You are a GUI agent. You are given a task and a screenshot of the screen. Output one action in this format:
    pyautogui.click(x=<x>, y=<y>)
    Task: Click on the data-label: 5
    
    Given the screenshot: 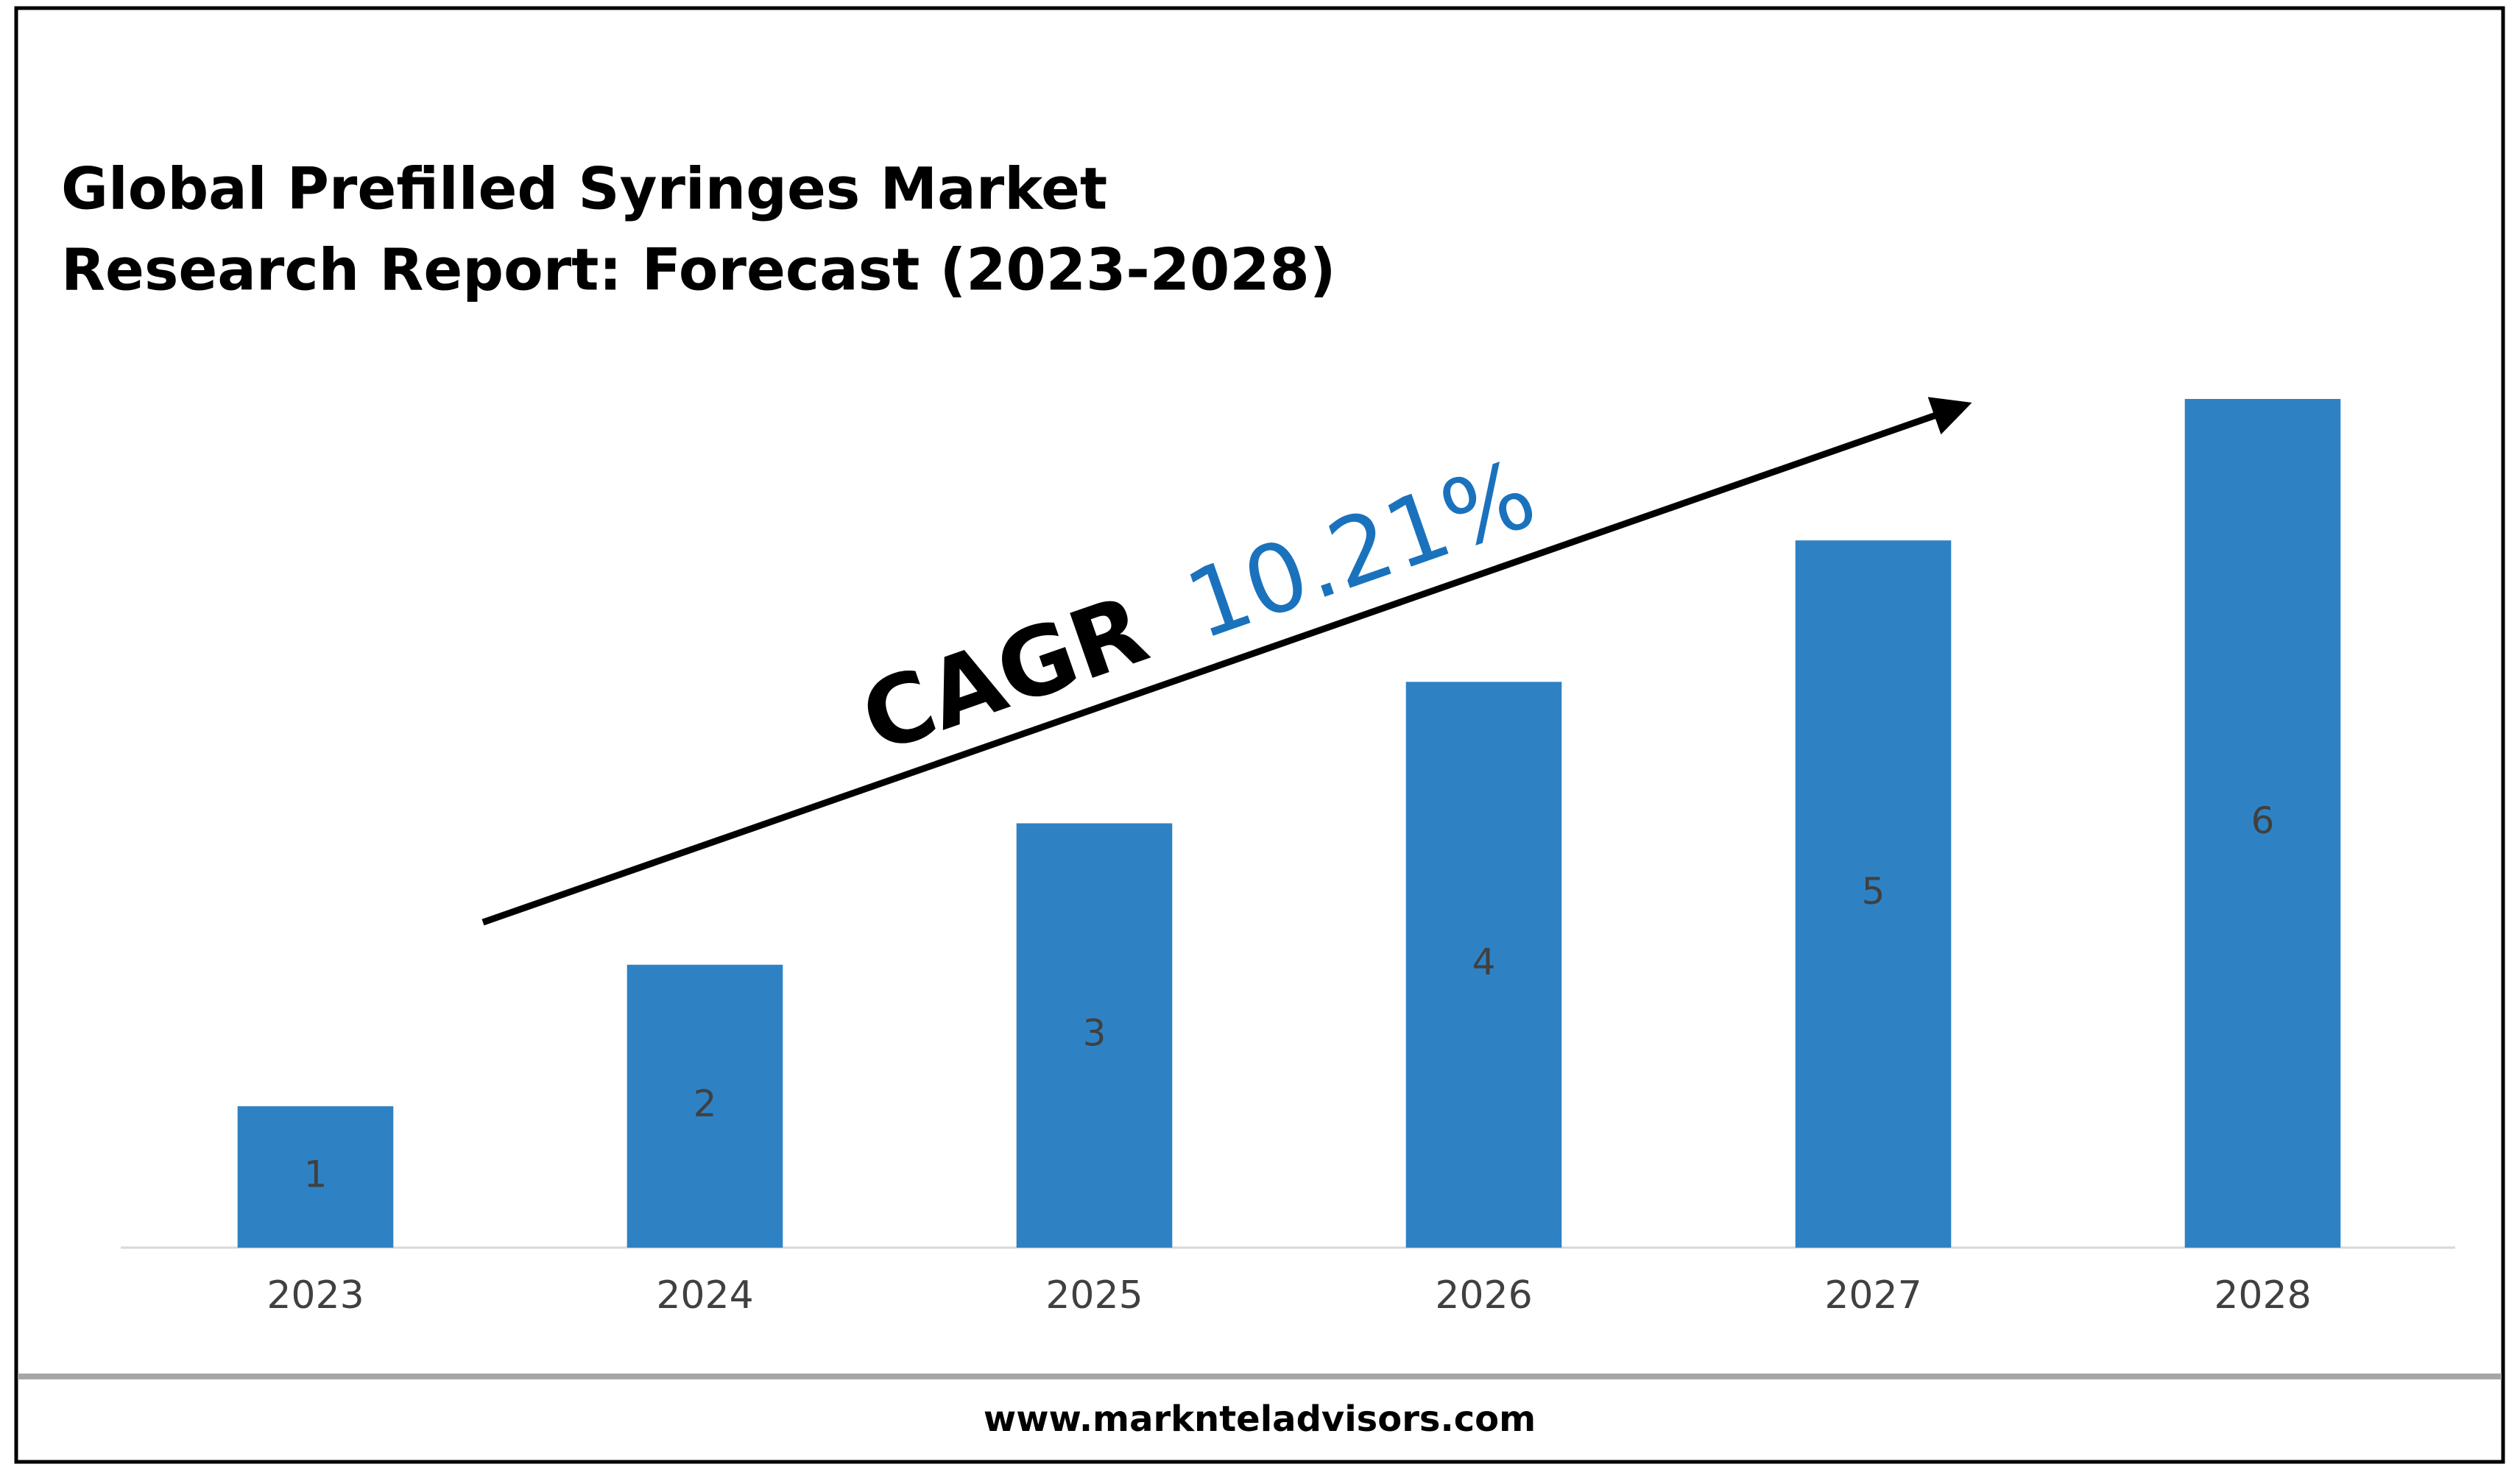 What is the action you would take?
    pyautogui.click(x=1873, y=892)
    